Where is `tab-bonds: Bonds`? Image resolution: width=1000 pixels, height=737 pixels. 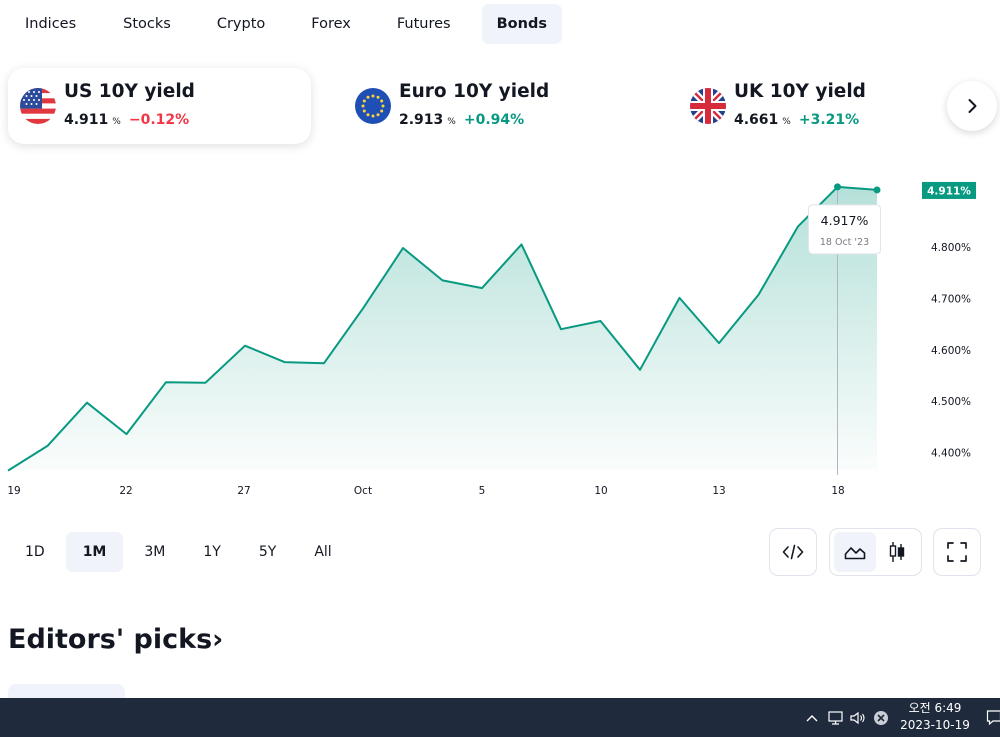 tab-bonds: Bonds is located at coordinates (521, 24).